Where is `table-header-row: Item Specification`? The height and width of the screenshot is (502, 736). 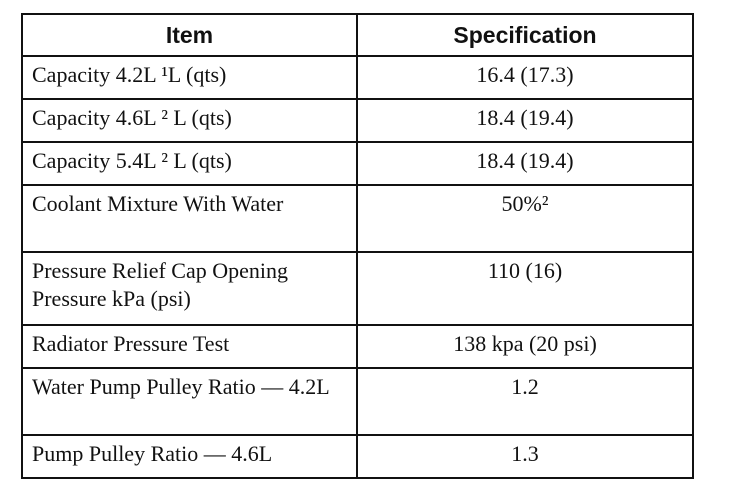
table-header-row: Item Specification is located at coordinates (357, 35).